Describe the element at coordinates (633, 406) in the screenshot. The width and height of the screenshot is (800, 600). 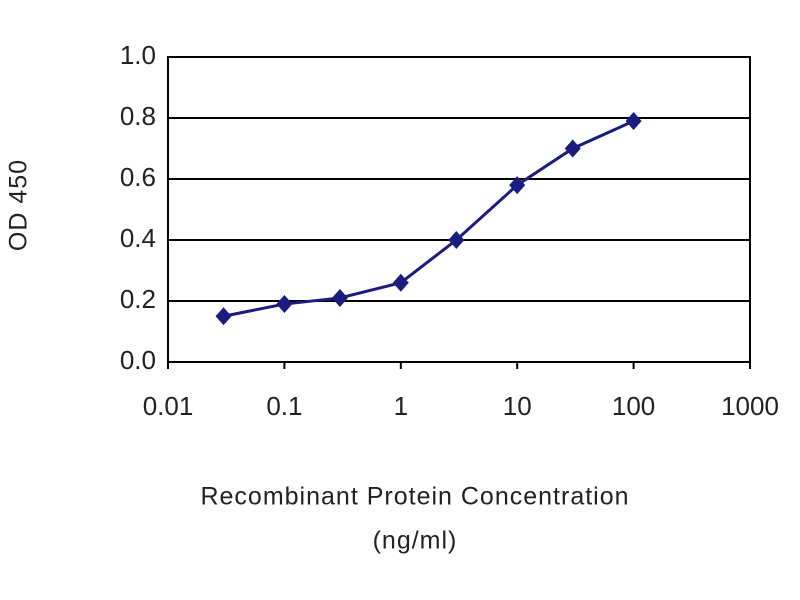
I see `x-tick-label: 100` at that location.